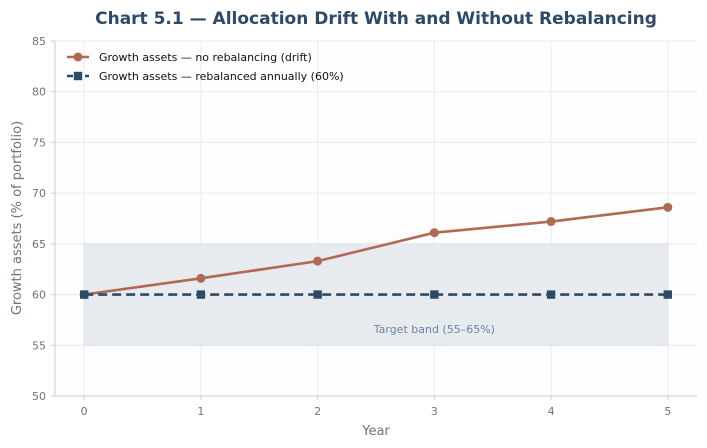 The height and width of the screenshot is (448, 707). I want to click on x-tick-label: 4, so click(551, 411).